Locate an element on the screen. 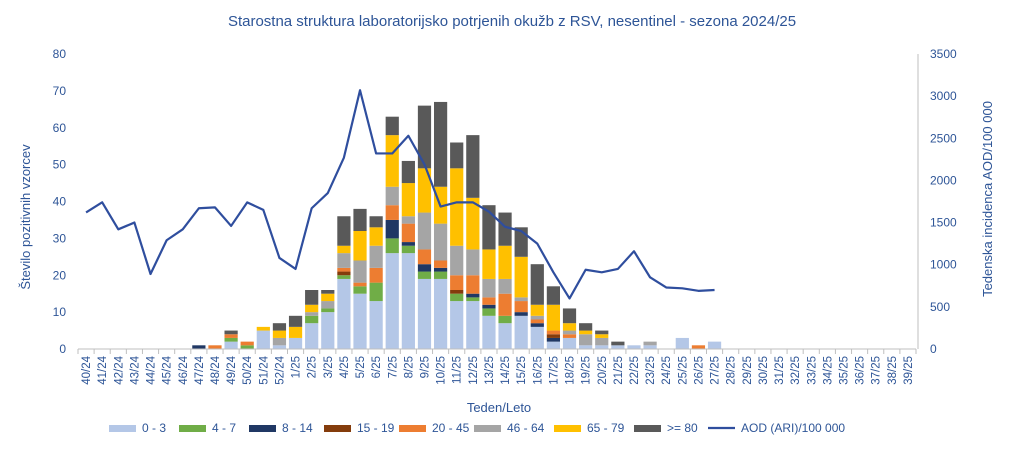  x-tick-label: 6/25 is located at coordinates (377, 367).